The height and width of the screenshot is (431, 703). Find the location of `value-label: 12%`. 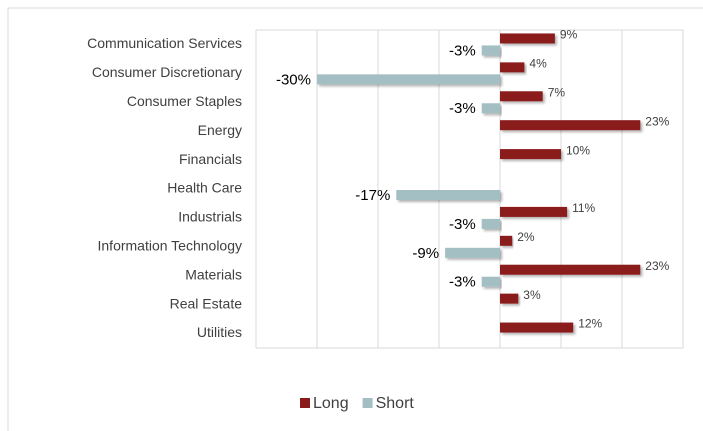

value-label: 12% is located at coordinates (590, 324).